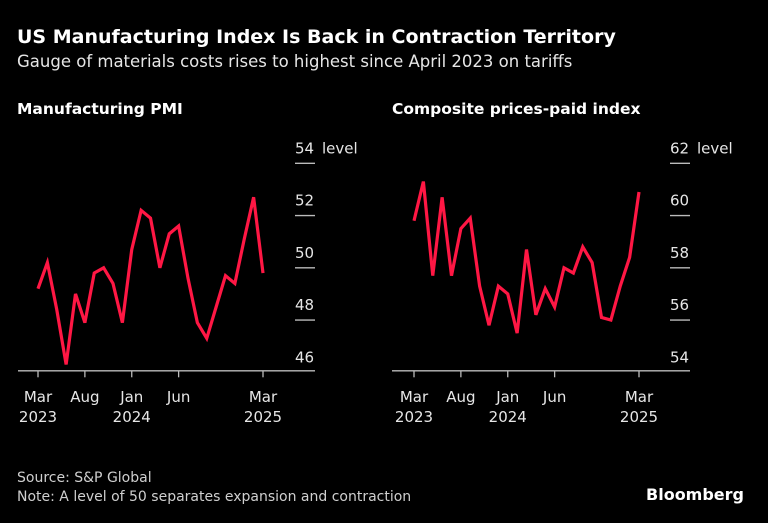 The height and width of the screenshot is (523, 768). Describe the element at coordinates (679, 253) in the screenshot. I see `right-ytick-label: 58` at that location.